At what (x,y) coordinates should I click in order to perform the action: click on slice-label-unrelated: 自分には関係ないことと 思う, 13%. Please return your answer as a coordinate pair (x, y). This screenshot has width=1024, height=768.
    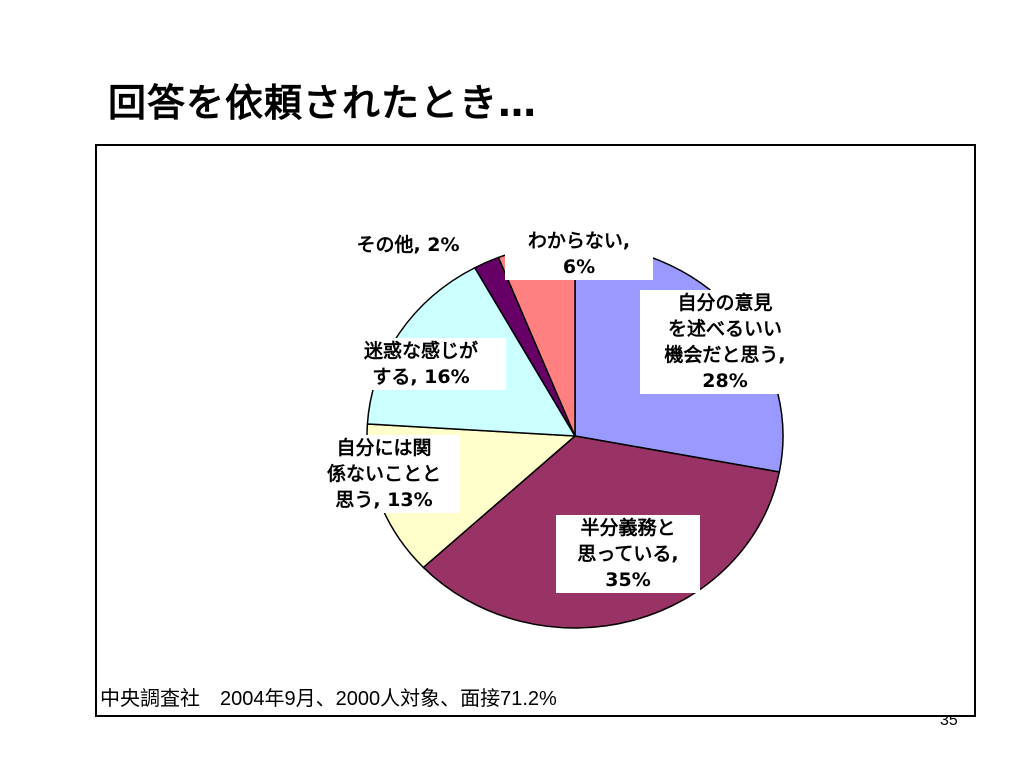
    Looking at the image, I should click on (384, 474).